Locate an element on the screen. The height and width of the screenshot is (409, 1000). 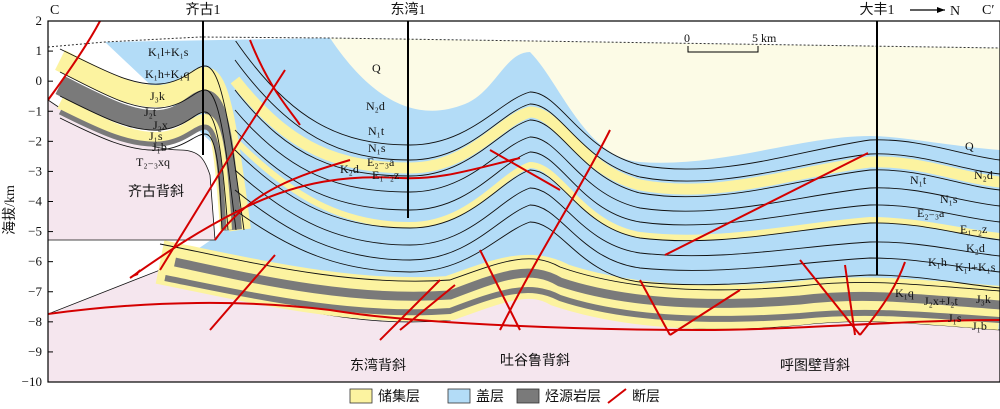
y-tick-label: −5 is located at coordinates (35, 231).